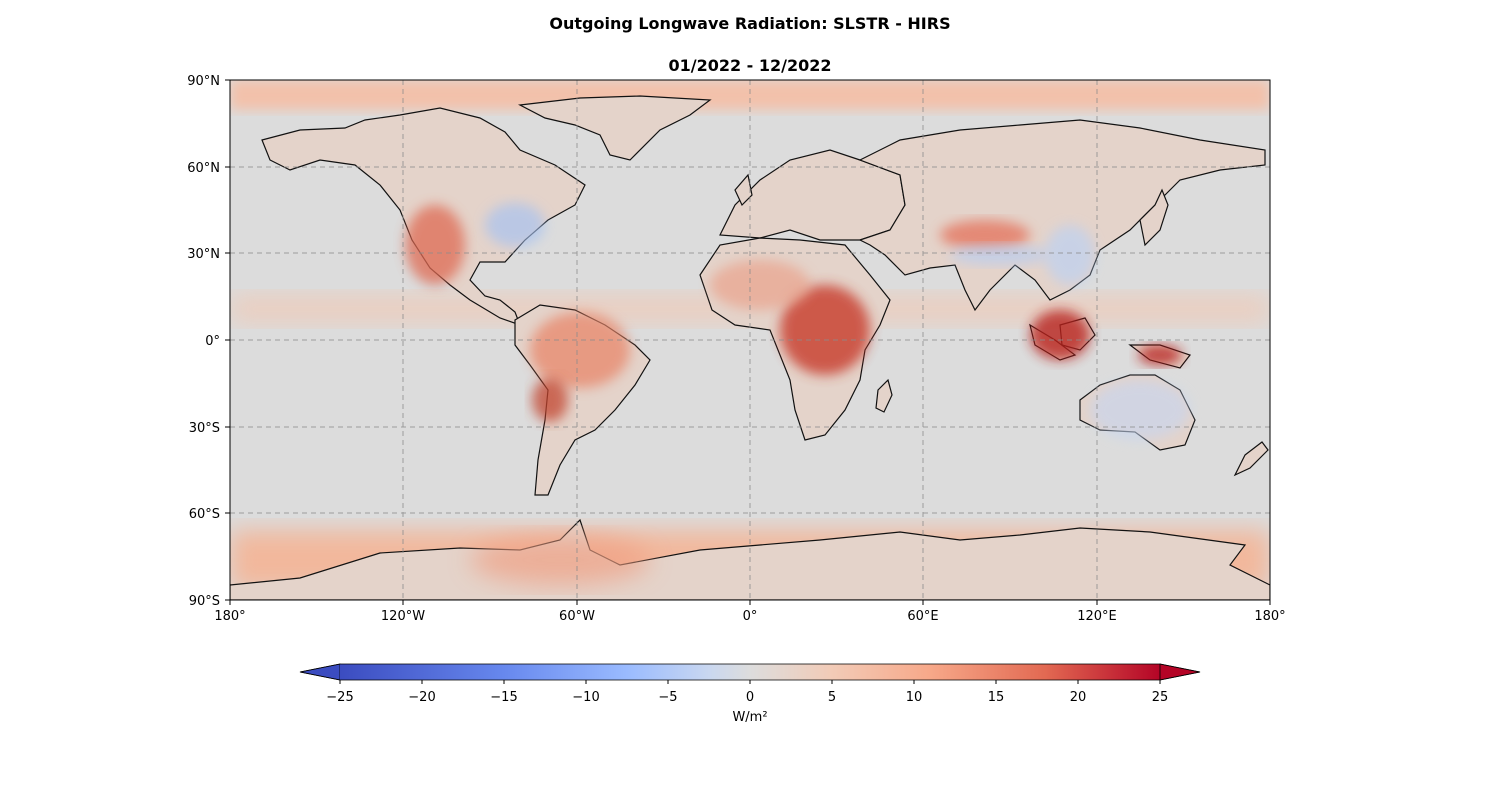  Describe the element at coordinates (832, 697) in the screenshot. I see `cb-tick-label: 5` at that location.